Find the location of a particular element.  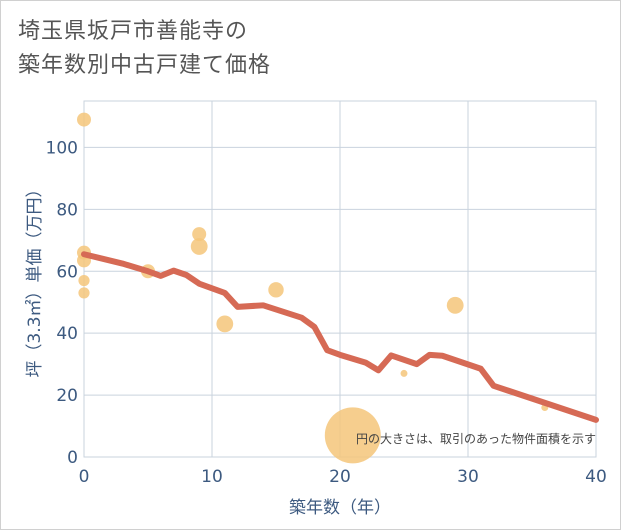

chart-title-line-2: 築年数別中古戸建て価格 is located at coordinates (145, 65).